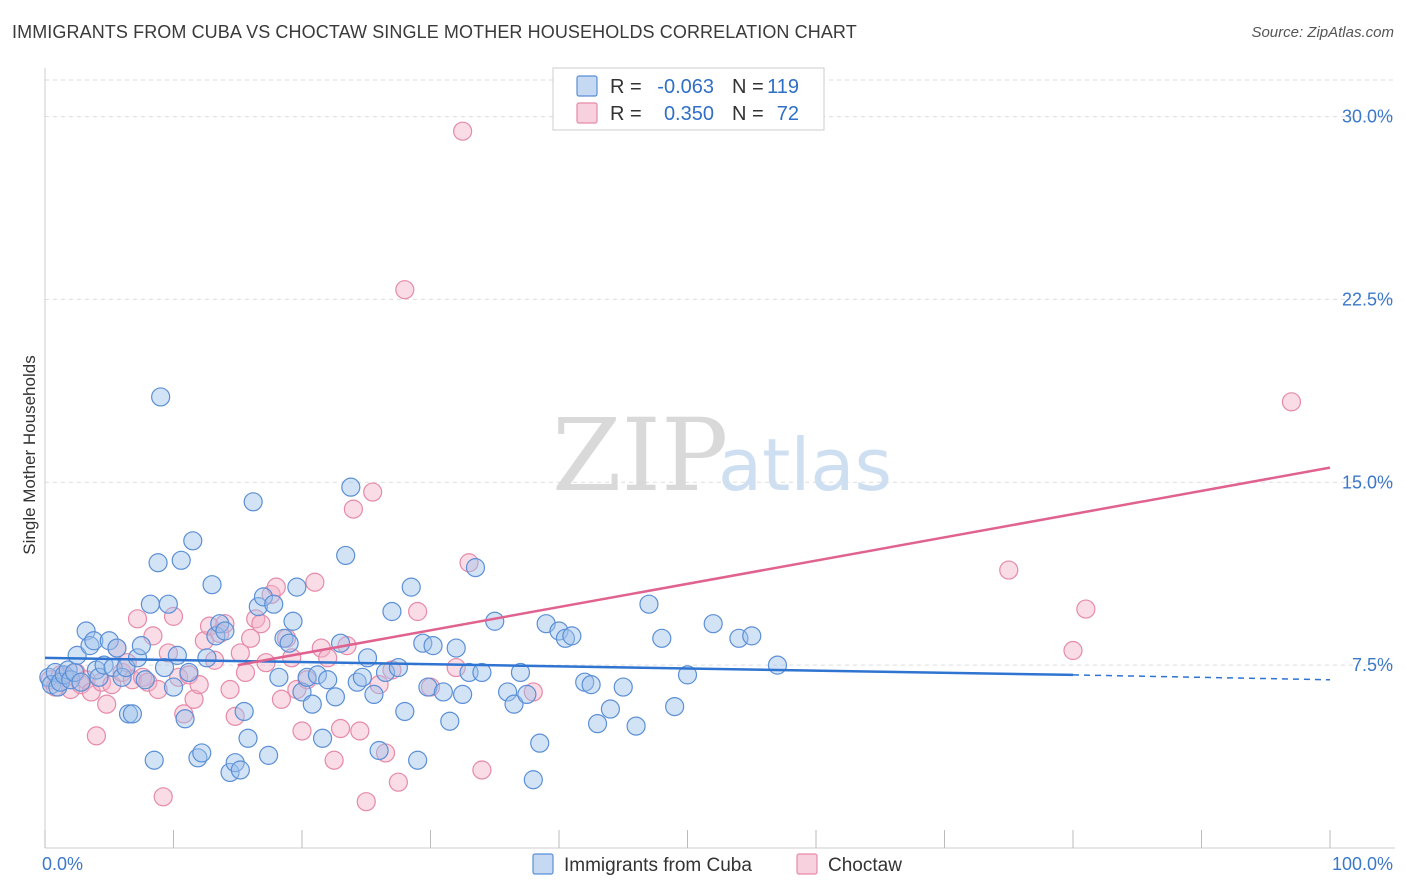 The height and width of the screenshot is (892, 1406). Describe the element at coordinates (1367, 391) in the screenshot. I see `y-tick-labels: 7.5% 15.0% 22.5% 30.0%` at that location.